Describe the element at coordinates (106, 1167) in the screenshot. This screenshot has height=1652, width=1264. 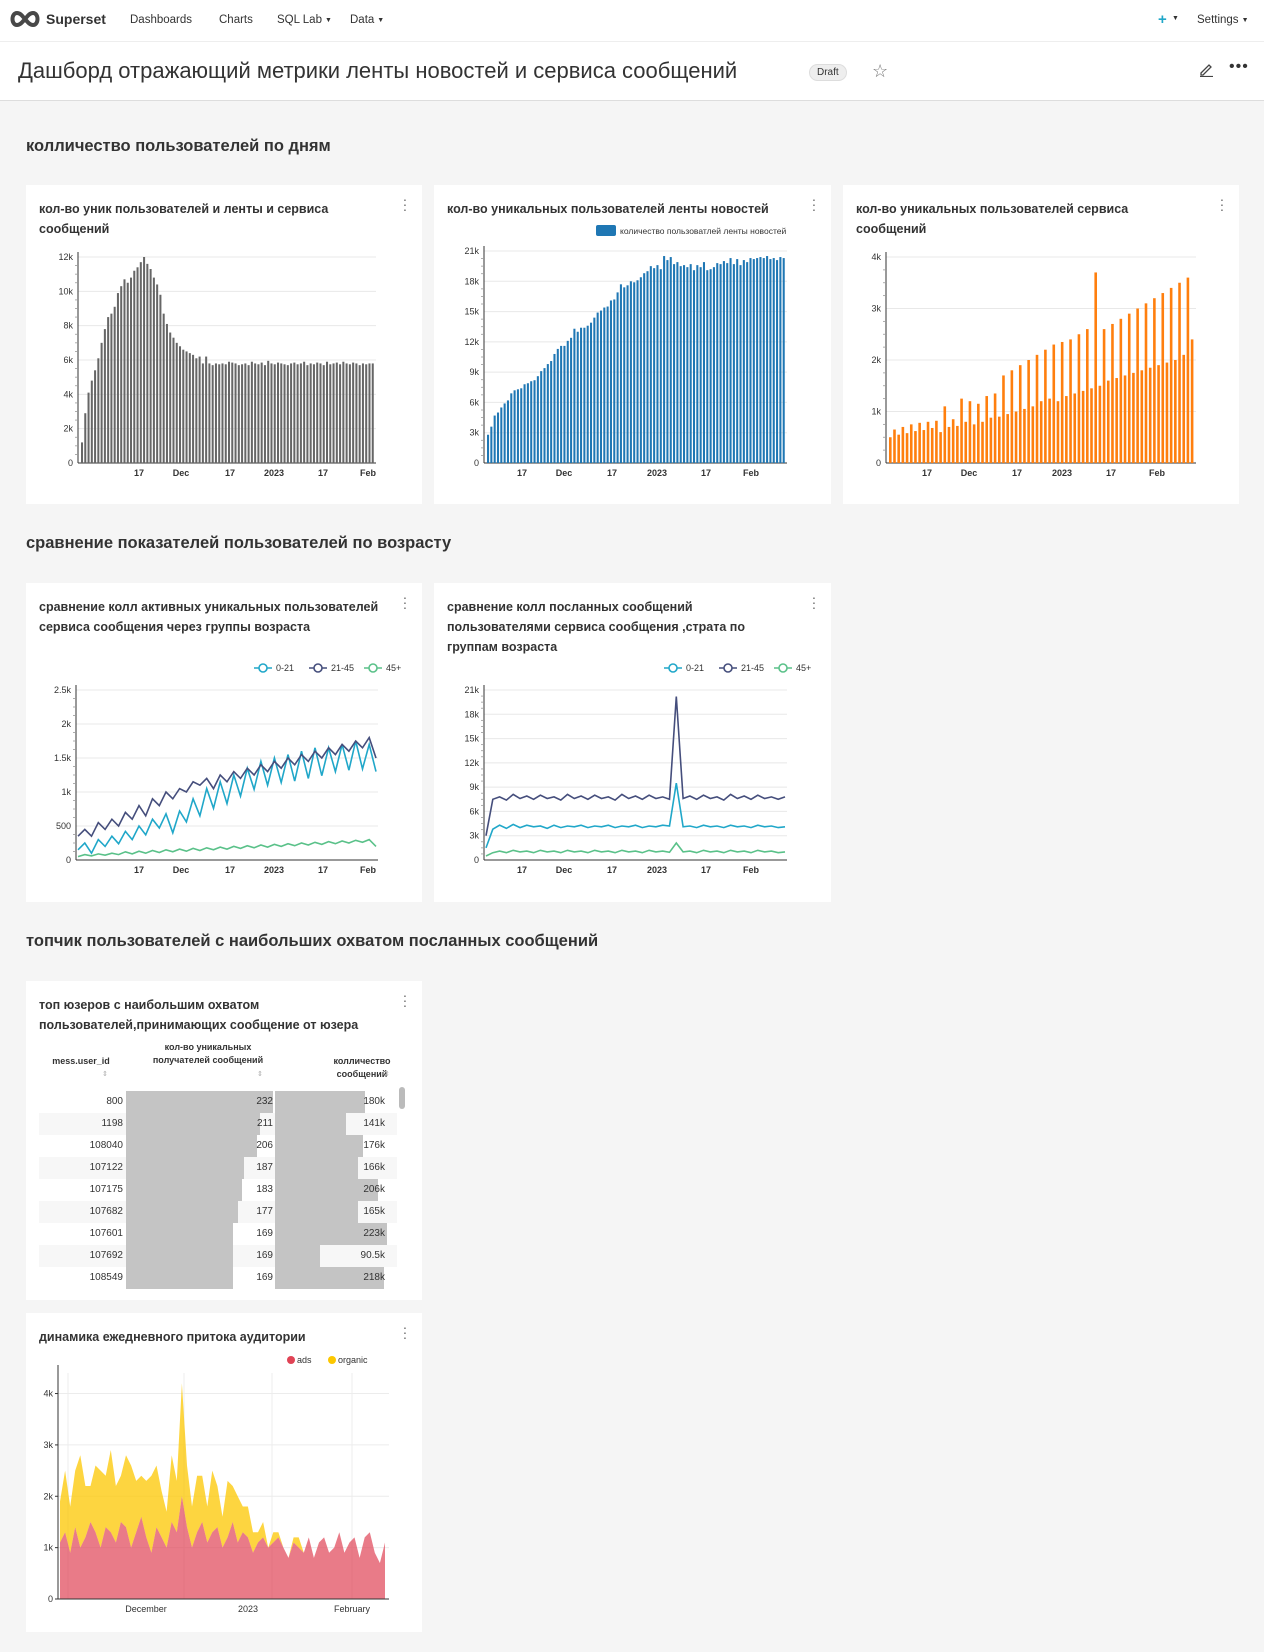
I see `cell-user-id: 107122` at that location.